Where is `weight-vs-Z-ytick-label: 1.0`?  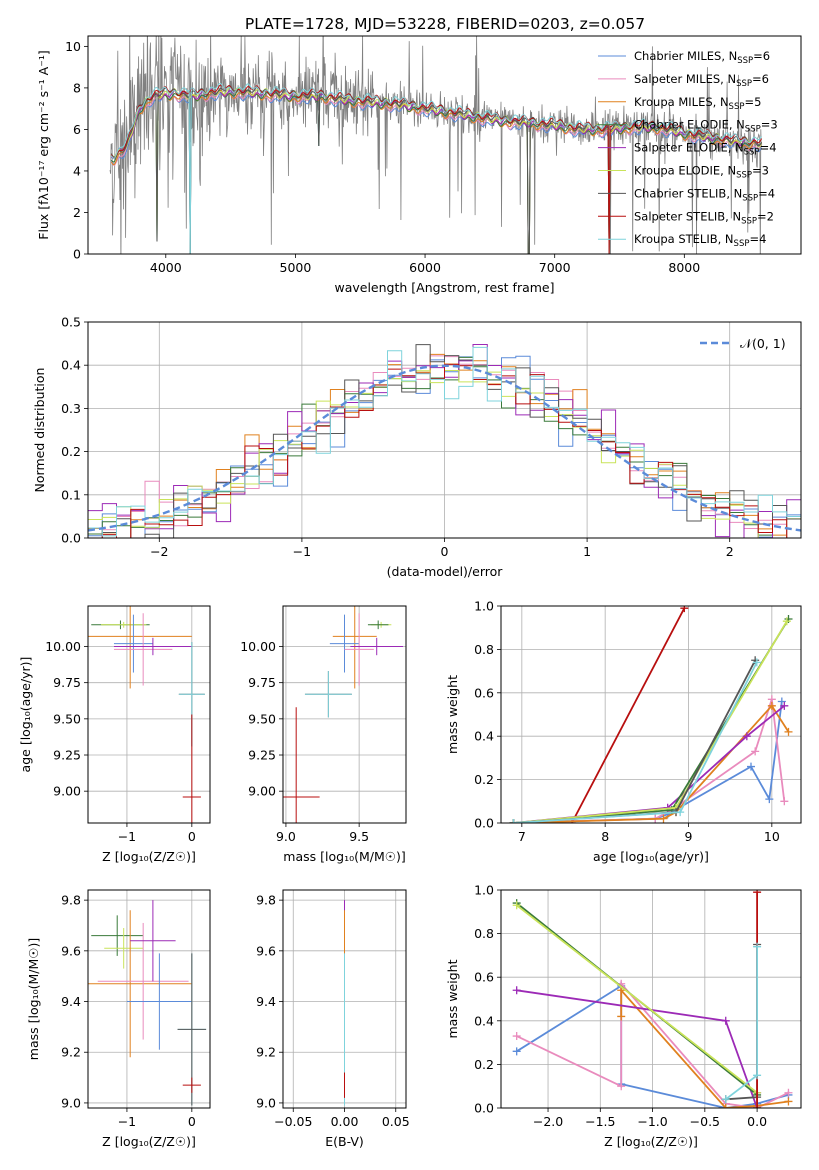 weight-vs-Z-ytick-label: 1.0 is located at coordinates (484, 890).